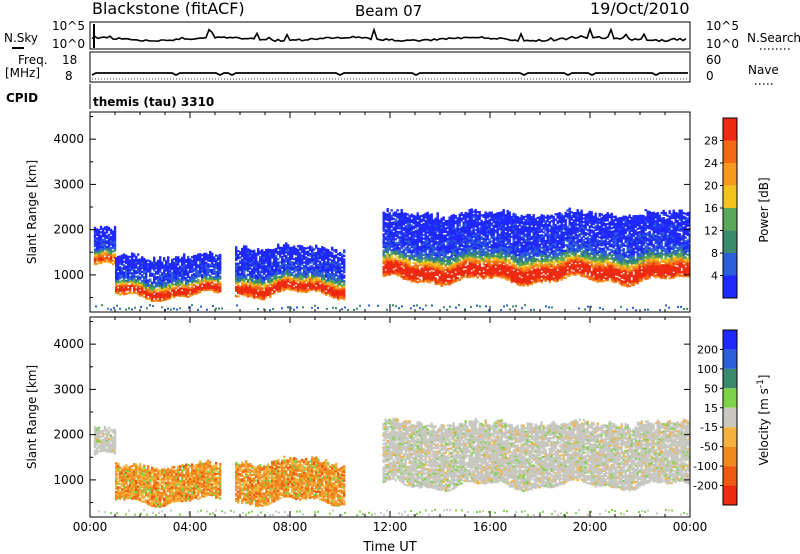 The height and width of the screenshot is (554, 800). I want to click on nsky-tick-high: 10^5, so click(68, 26).